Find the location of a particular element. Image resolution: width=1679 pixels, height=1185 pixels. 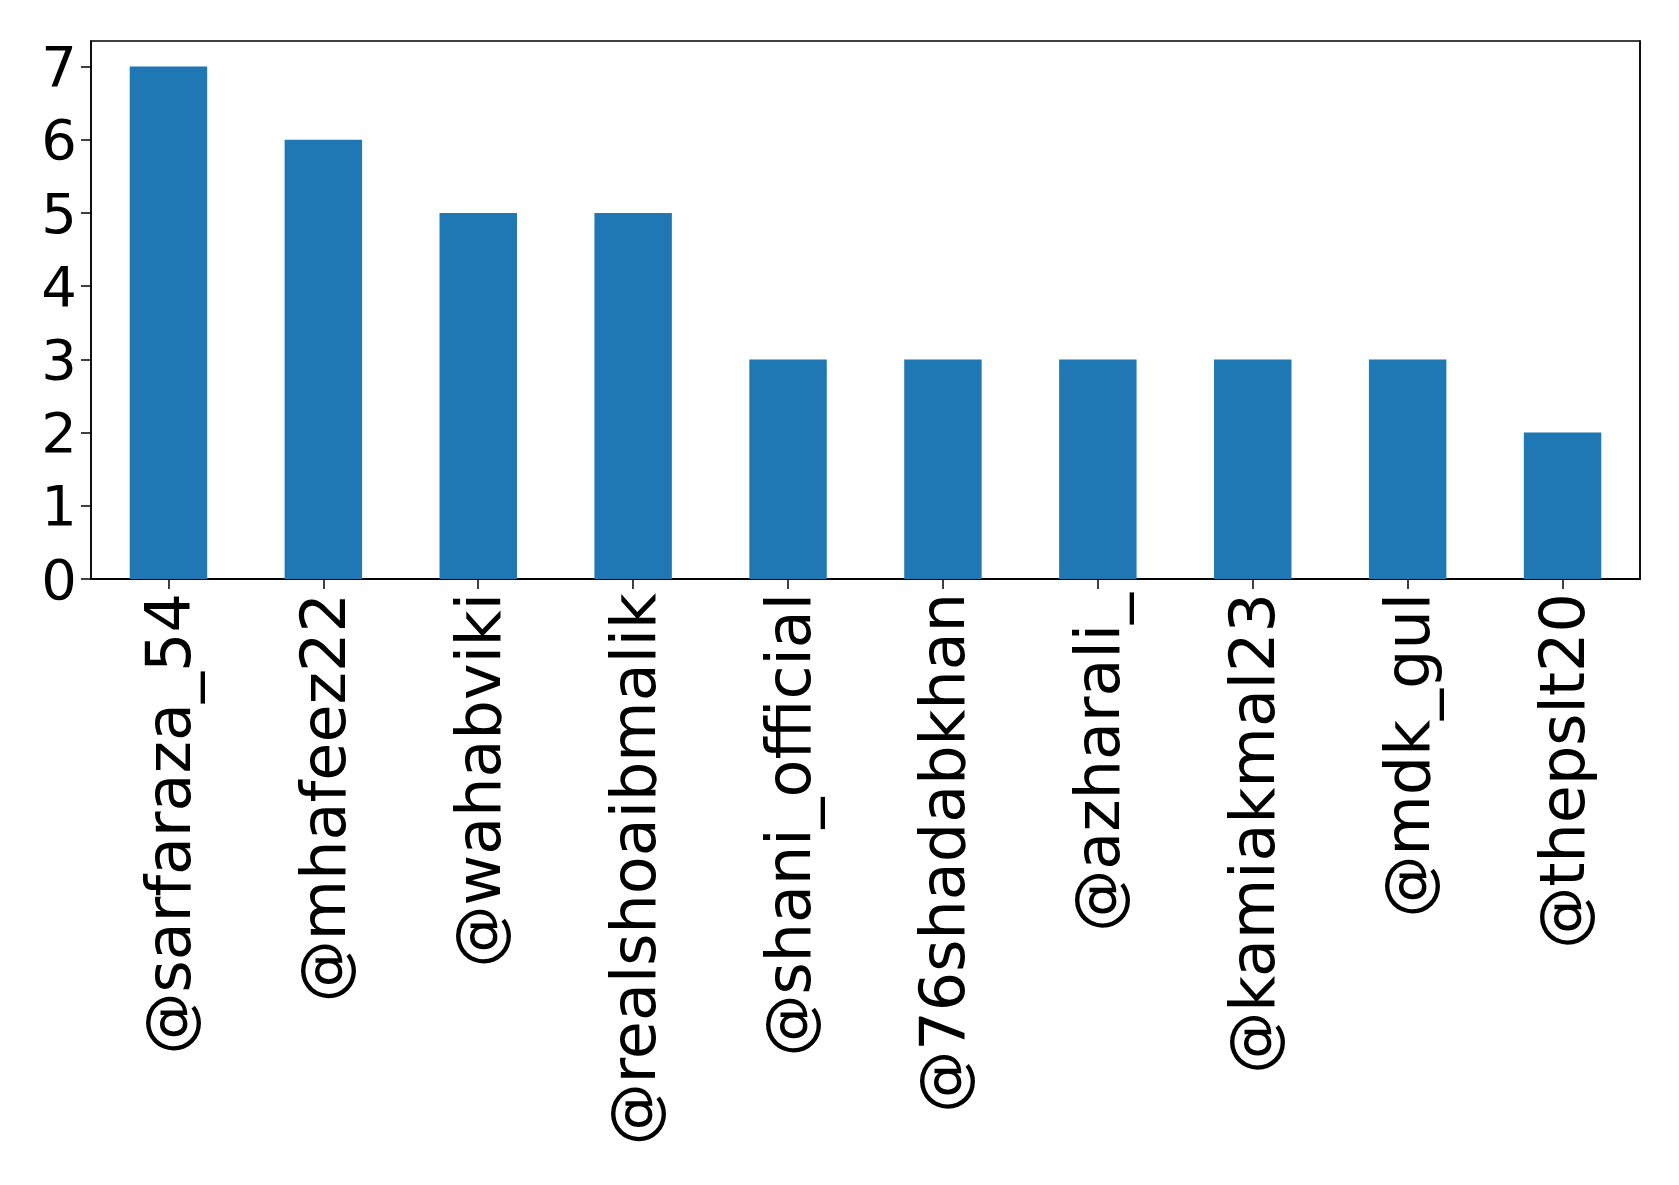

x-tick-label: @realshoaibmalik is located at coordinates (633, 869).